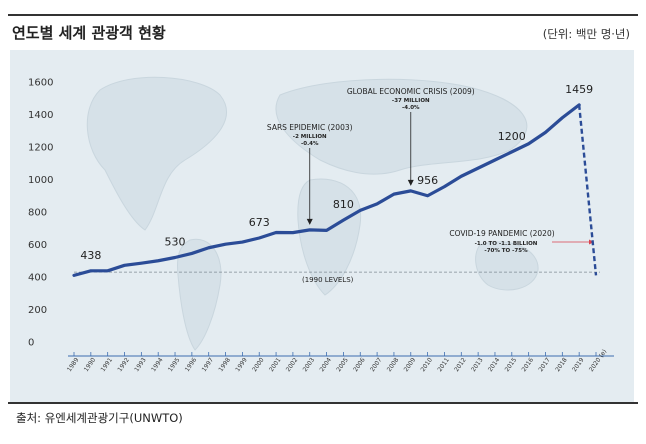  Describe the element at coordinates (359, 364) in the screenshot. I see `x-tick-label: 2006` at that location.